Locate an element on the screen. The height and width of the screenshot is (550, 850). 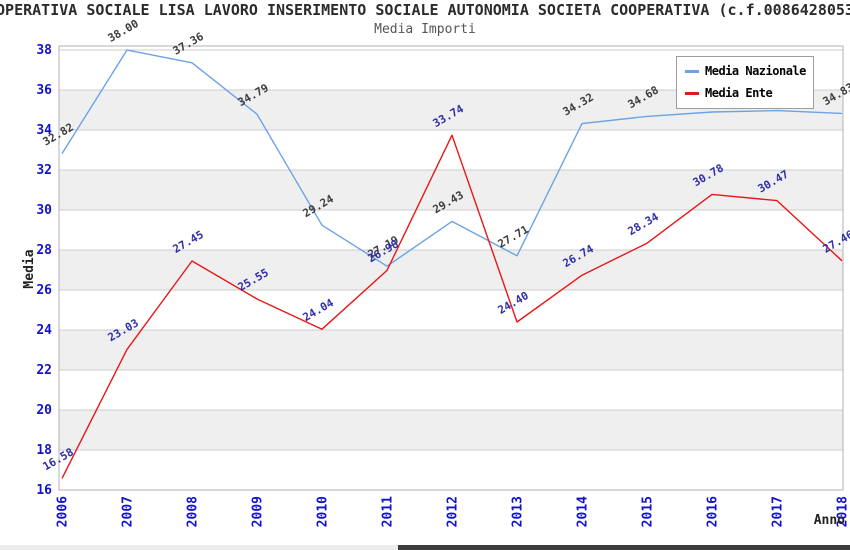
scrollbar-thumb is located at coordinates (624, 547).